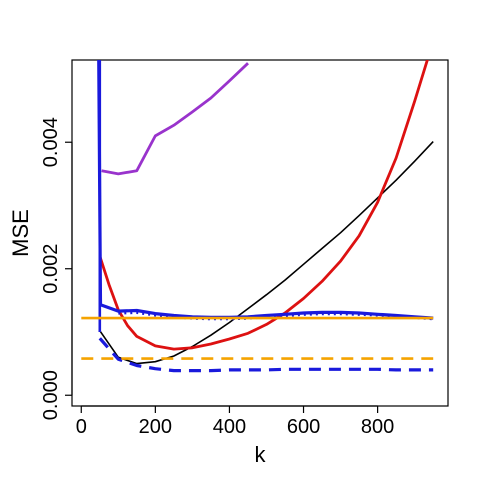  Describe the element at coordinates (20, 233) in the screenshot. I see `y-axis-title: MSE` at that location.